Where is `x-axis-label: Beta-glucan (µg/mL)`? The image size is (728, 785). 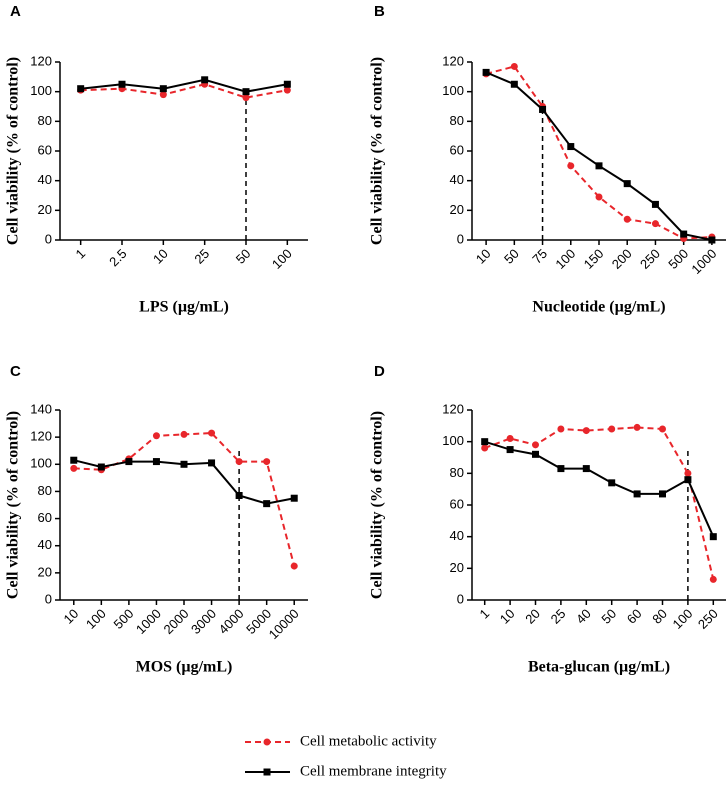
x-axis-label: Beta-glucan (µg/mL) is located at coordinates (599, 667).